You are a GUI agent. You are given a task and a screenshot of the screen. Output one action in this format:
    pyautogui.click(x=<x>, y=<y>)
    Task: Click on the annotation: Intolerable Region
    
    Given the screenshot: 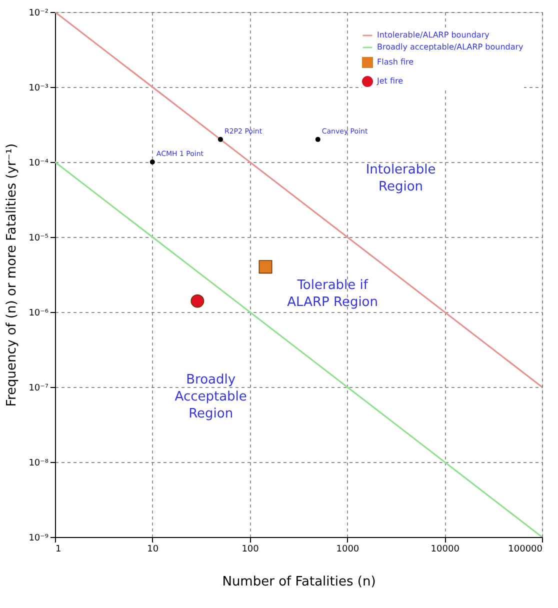 What is the action you would take?
    pyautogui.click(x=401, y=178)
    